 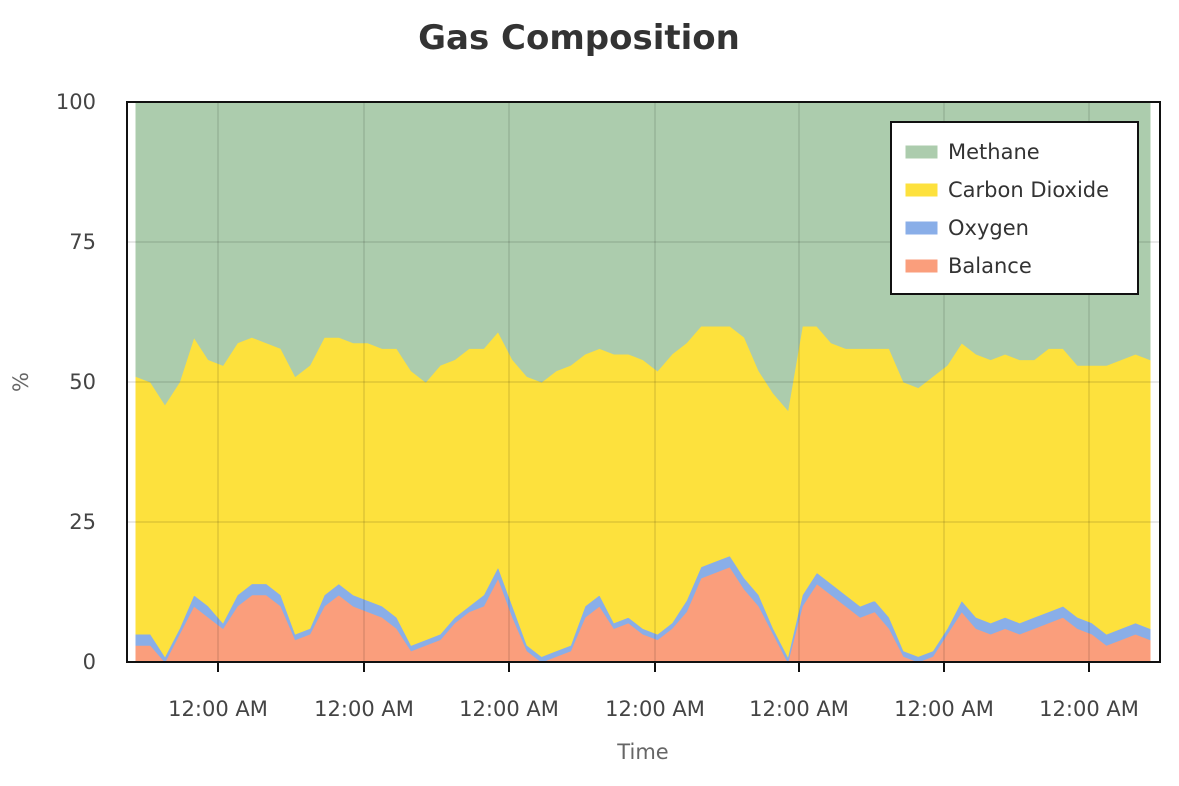 What do you see at coordinates (921, 190) in the screenshot?
I see `legend-swatch-carbon-dioxide` at bounding box center [921, 190].